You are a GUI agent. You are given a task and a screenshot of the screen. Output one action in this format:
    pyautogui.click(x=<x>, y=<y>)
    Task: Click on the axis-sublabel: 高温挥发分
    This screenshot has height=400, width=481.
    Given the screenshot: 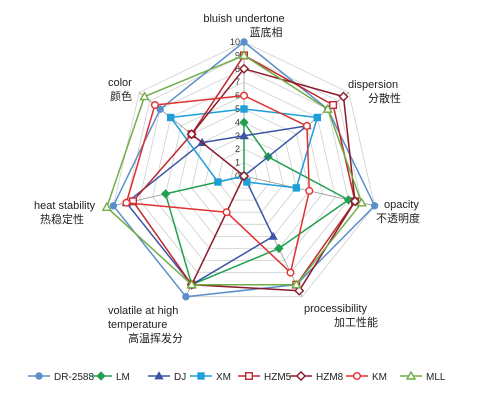 What is the action you would take?
    pyautogui.click(x=155, y=338)
    